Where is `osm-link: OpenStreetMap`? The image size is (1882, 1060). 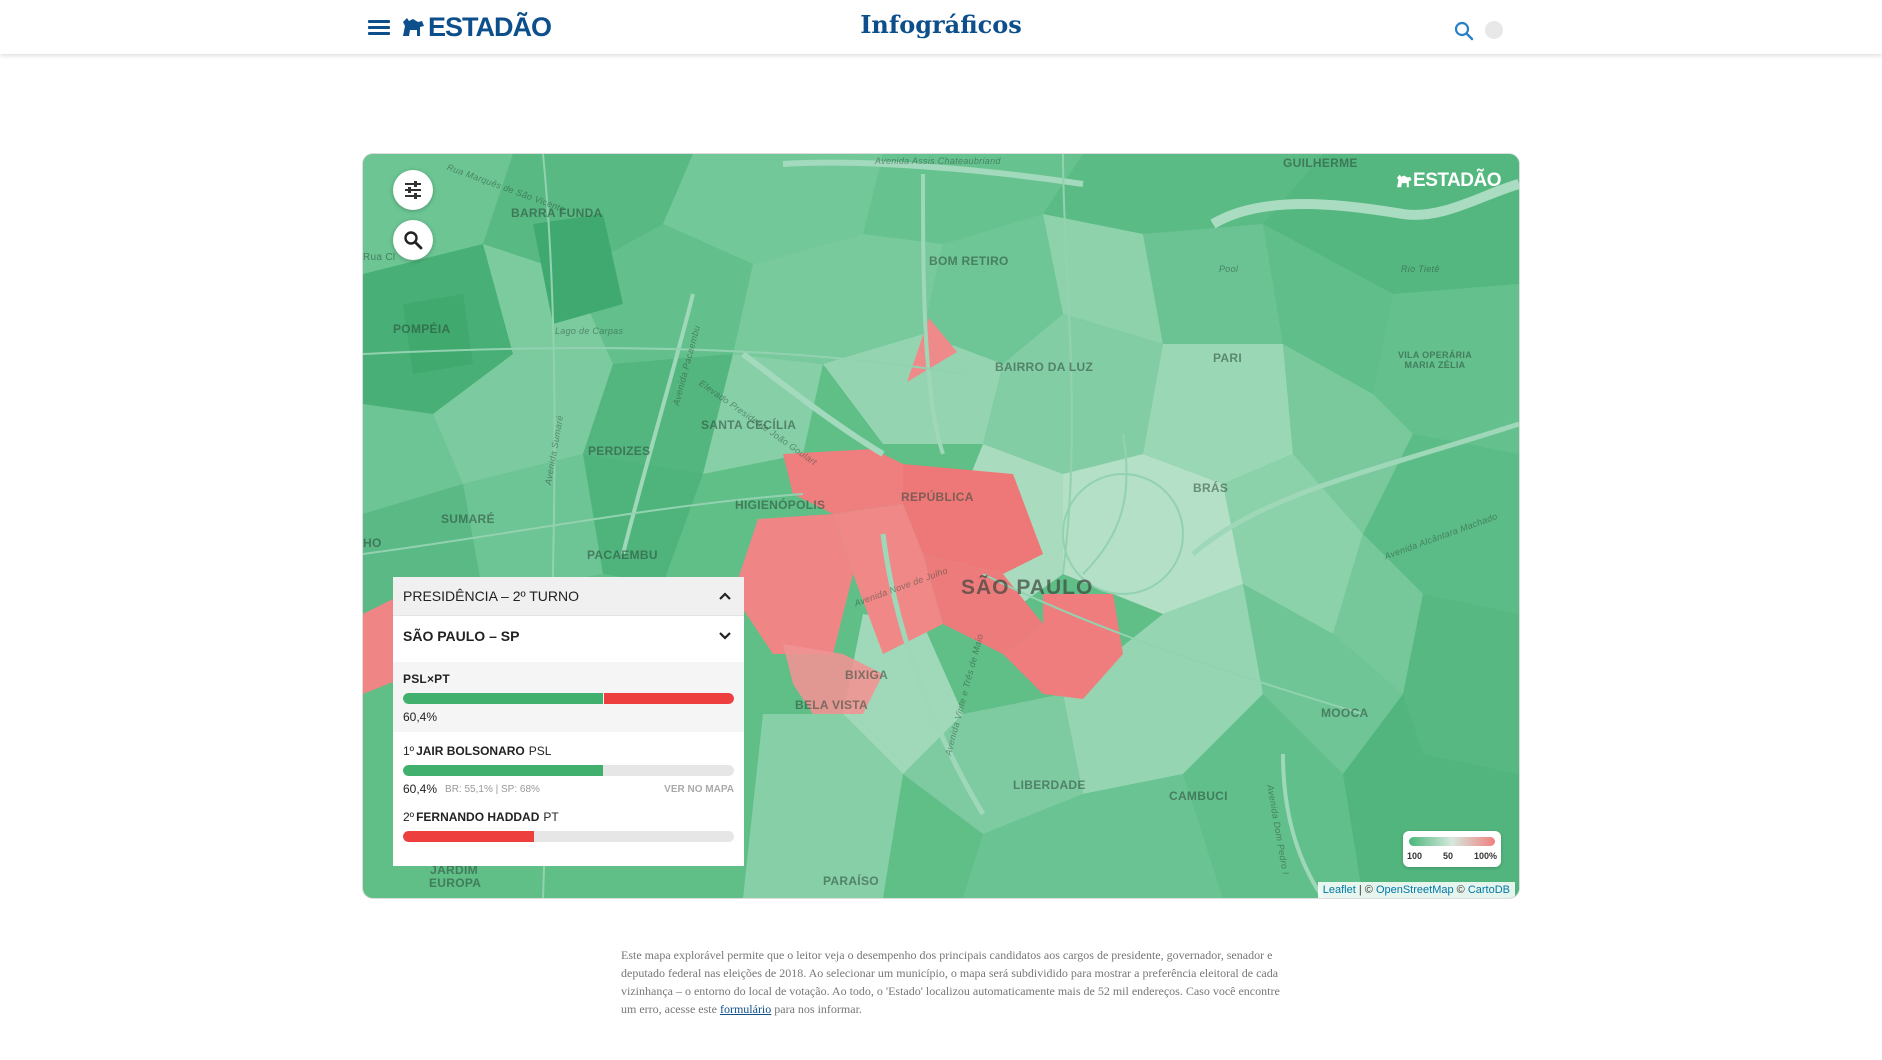 osm-link: OpenStreetMap is located at coordinates (1414, 890).